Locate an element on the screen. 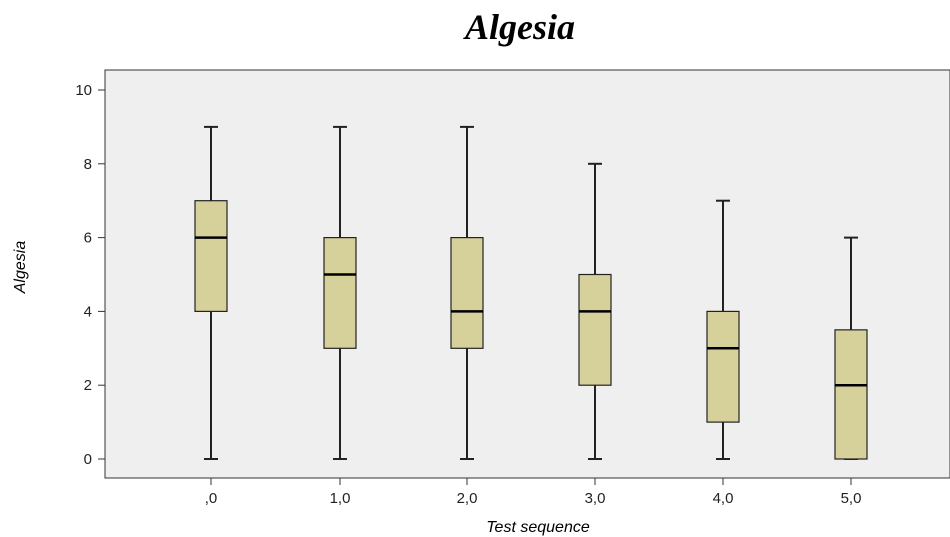 The image size is (950, 537). x-tick-label: 2,0 is located at coordinates (467, 498).